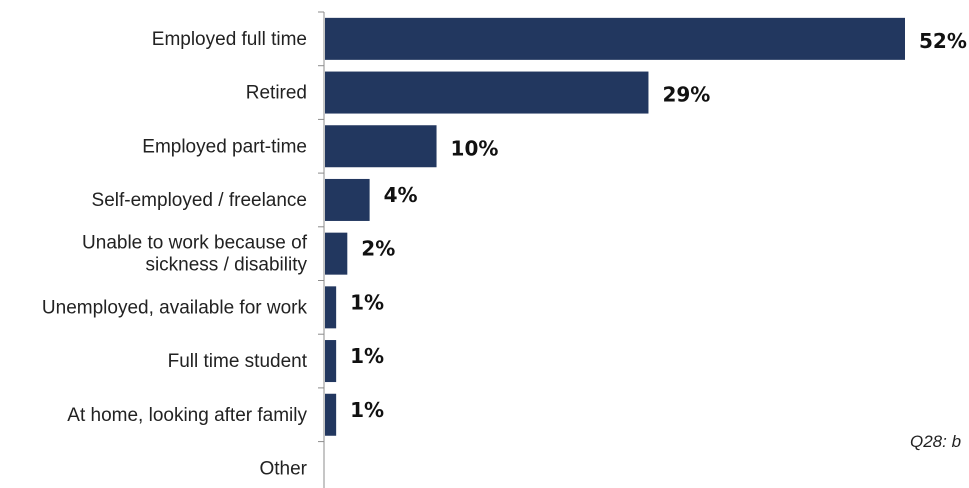  I want to click on value-label: 2%, so click(378, 249).